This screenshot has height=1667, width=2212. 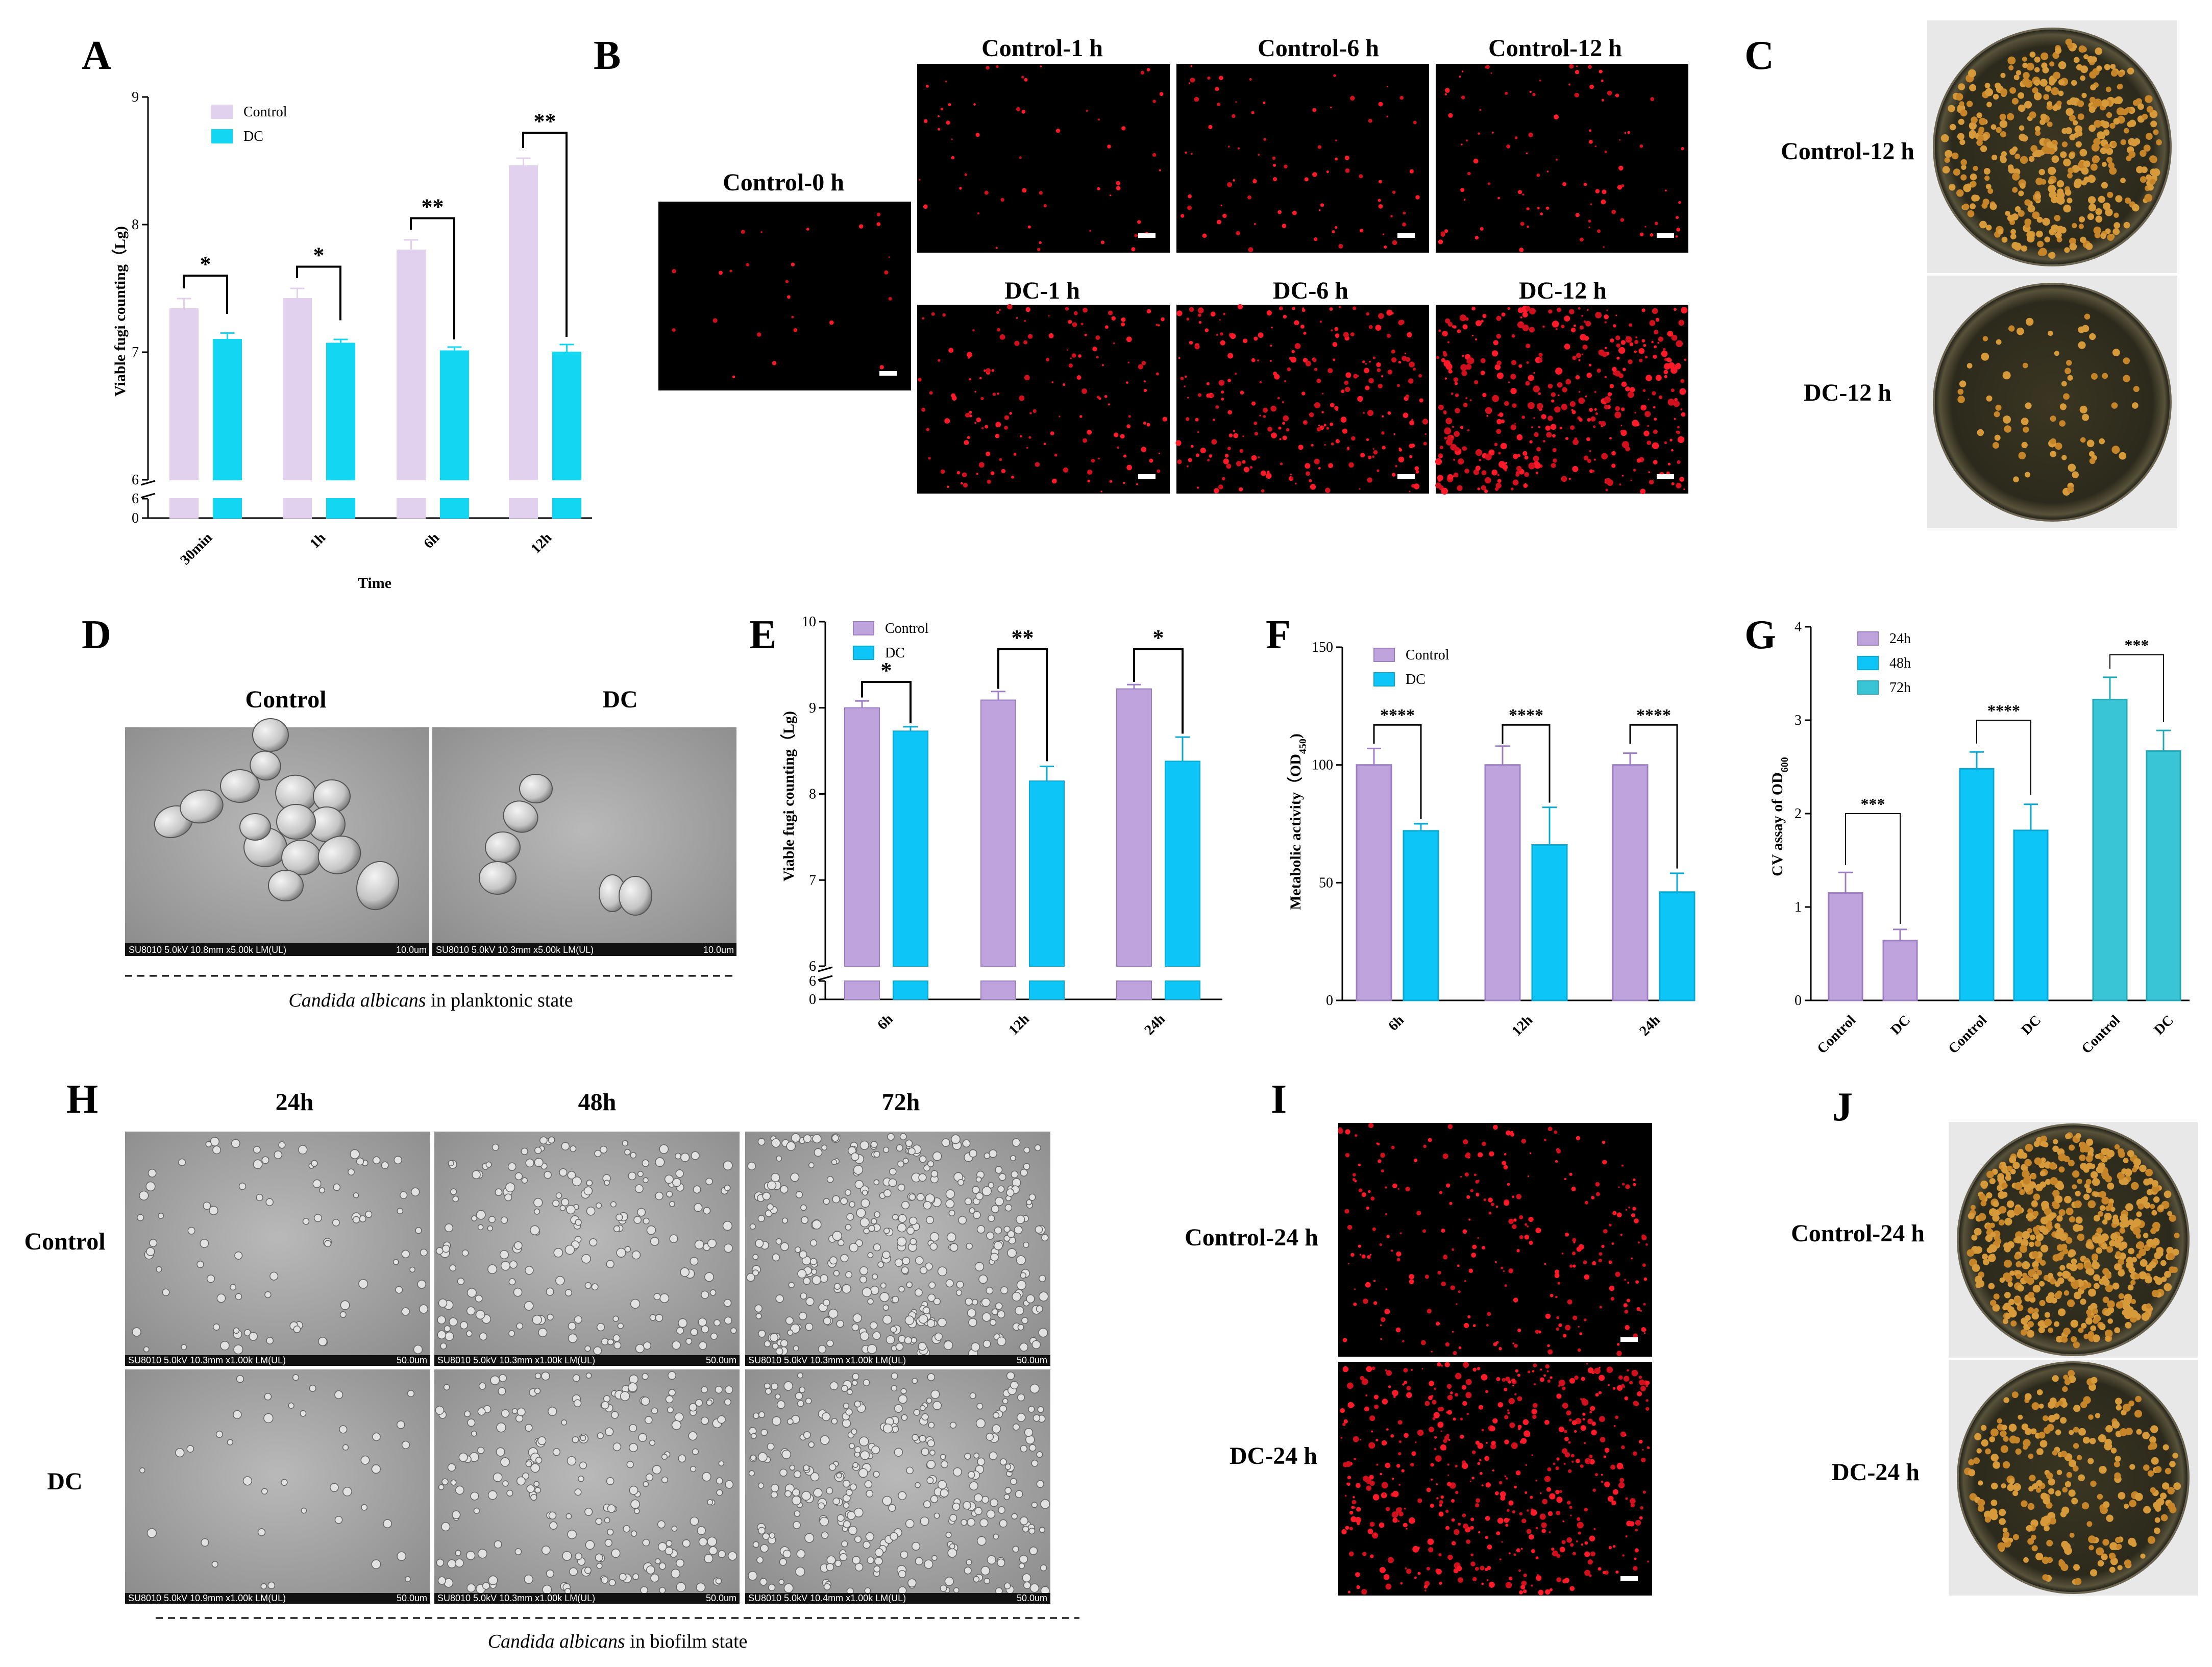 What do you see at coordinates (1139, 222) in the screenshot?
I see `fluo-control-1h-cell` at bounding box center [1139, 222].